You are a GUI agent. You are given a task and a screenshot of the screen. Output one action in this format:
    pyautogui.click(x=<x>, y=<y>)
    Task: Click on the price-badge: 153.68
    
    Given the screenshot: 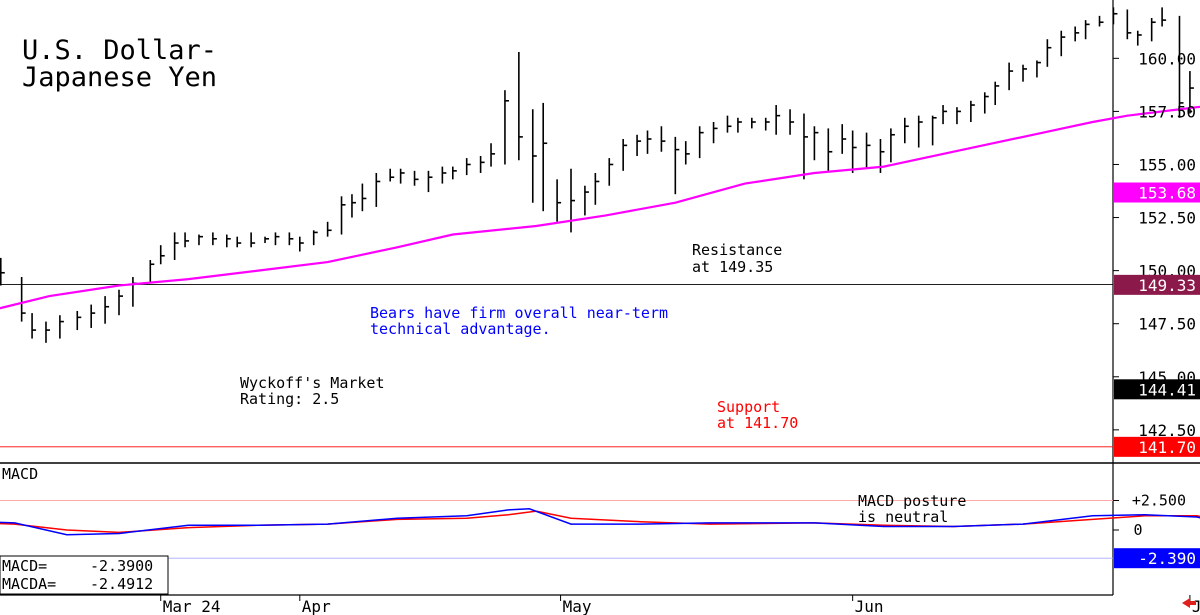 What is the action you would take?
    pyautogui.click(x=1157, y=192)
    